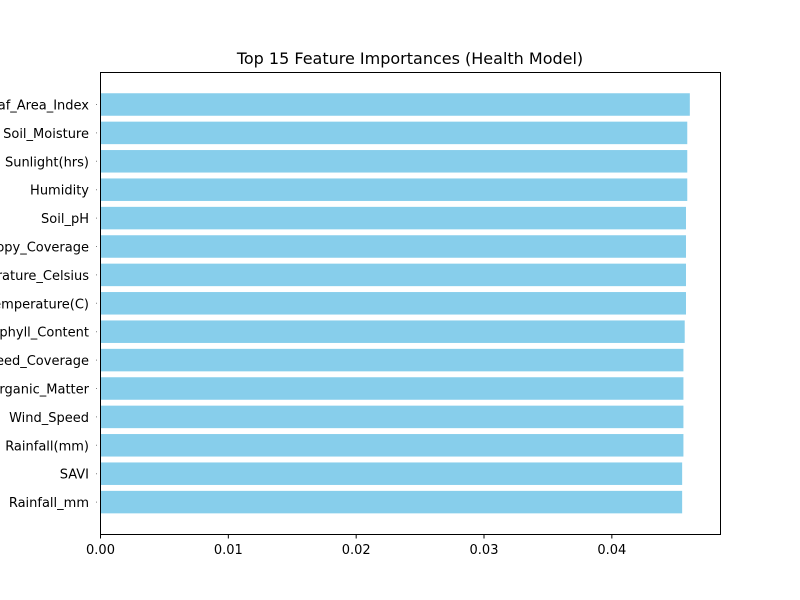 The width and height of the screenshot is (800, 600). Describe the element at coordinates (44, 361) in the screenshot. I see `y-tick-label: Weed_Coverage` at that location.